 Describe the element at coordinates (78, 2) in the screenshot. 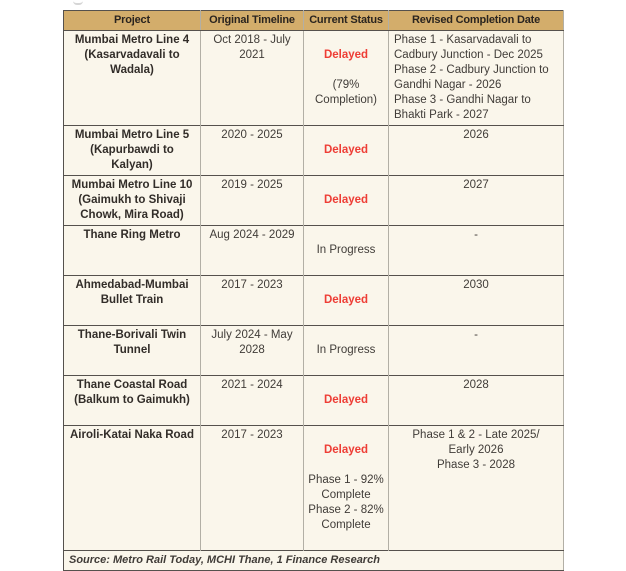

I see `crop-artifact` at that location.